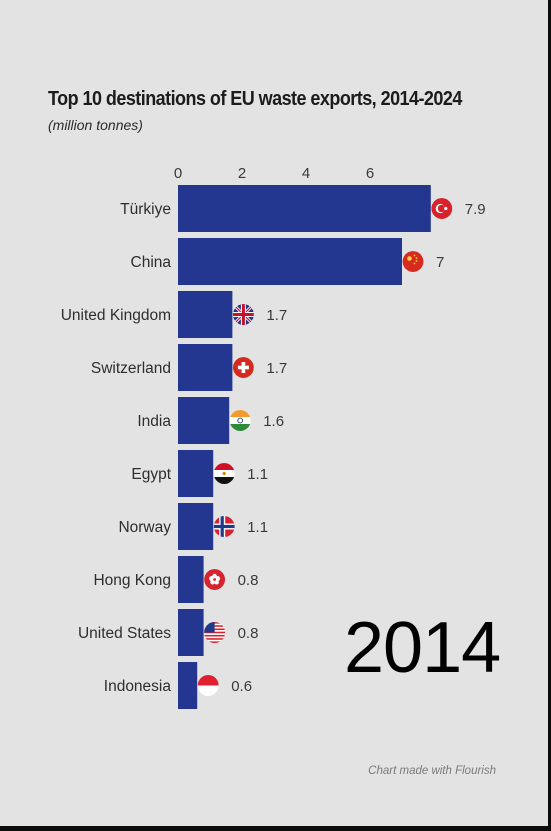 The width and height of the screenshot is (551, 831). Describe the element at coordinates (131, 368) in the screenshot. I see `category-label: Switzerland` at that location.